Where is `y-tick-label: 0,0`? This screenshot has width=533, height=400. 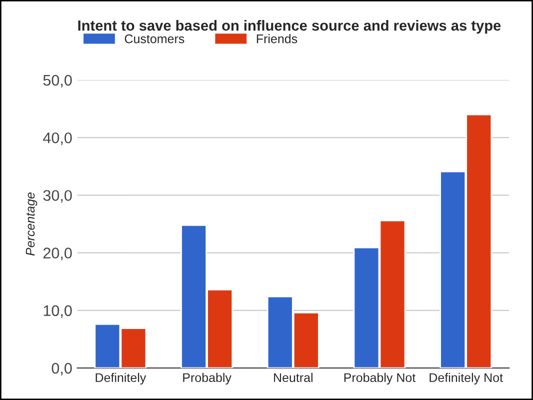
y-tick-label: 0,0 is located at coordinates (62, 369).